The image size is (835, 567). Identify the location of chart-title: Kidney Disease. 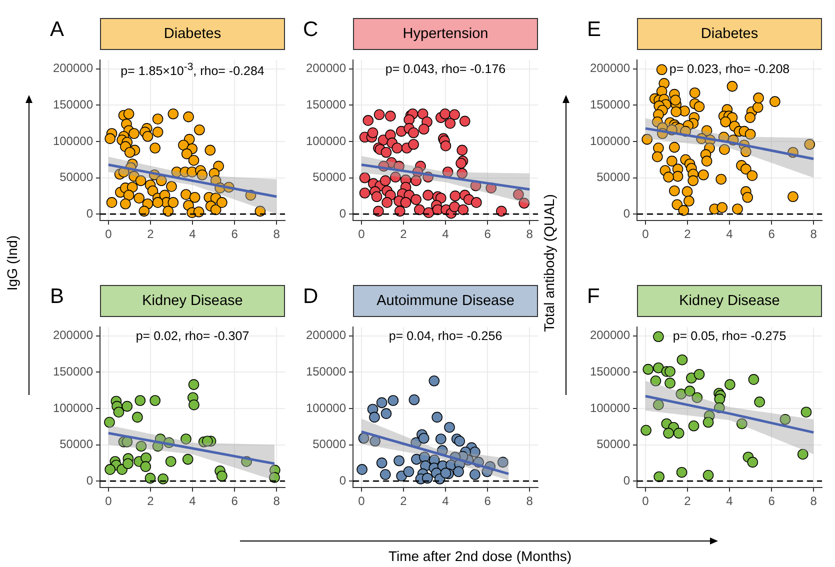
(192, 301).